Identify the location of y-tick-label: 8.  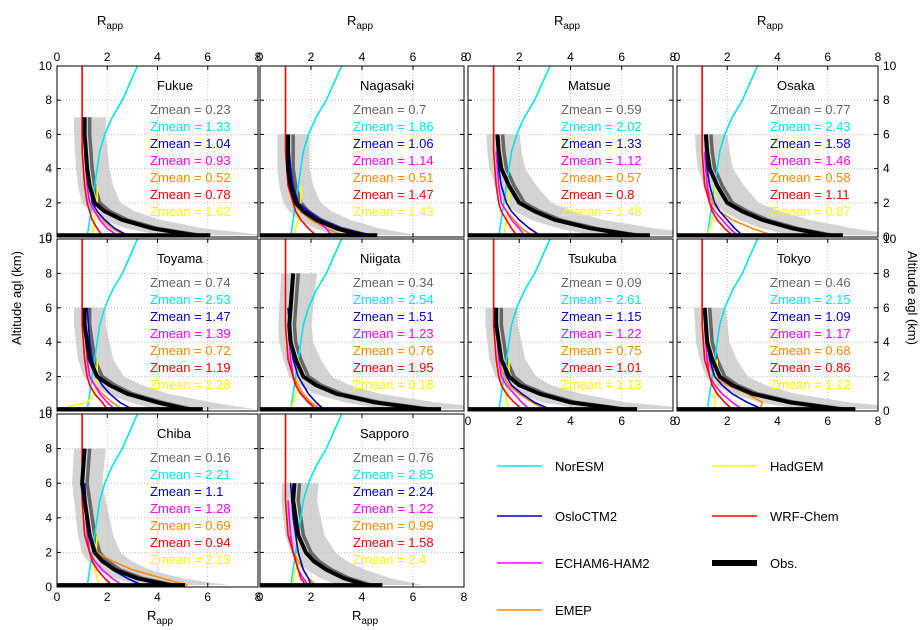
(48, 273).